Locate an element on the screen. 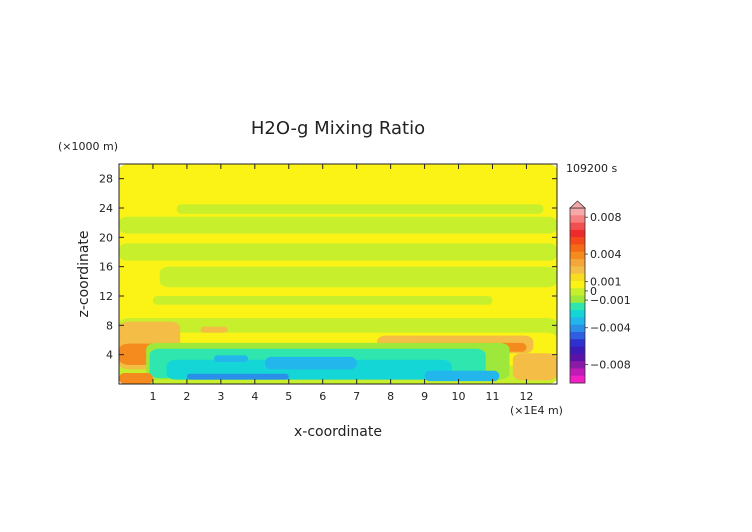 This screenshot has width=752, height=532. x-tick-label: 9 is located at coordinates (424, 396).